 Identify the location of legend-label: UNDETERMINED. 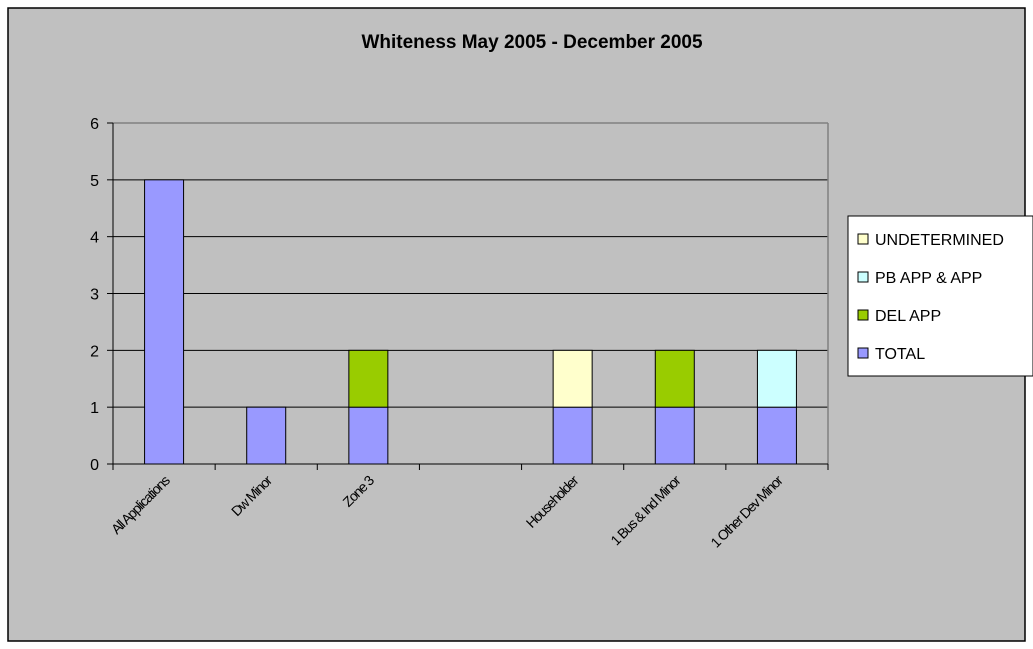
(939, 240).